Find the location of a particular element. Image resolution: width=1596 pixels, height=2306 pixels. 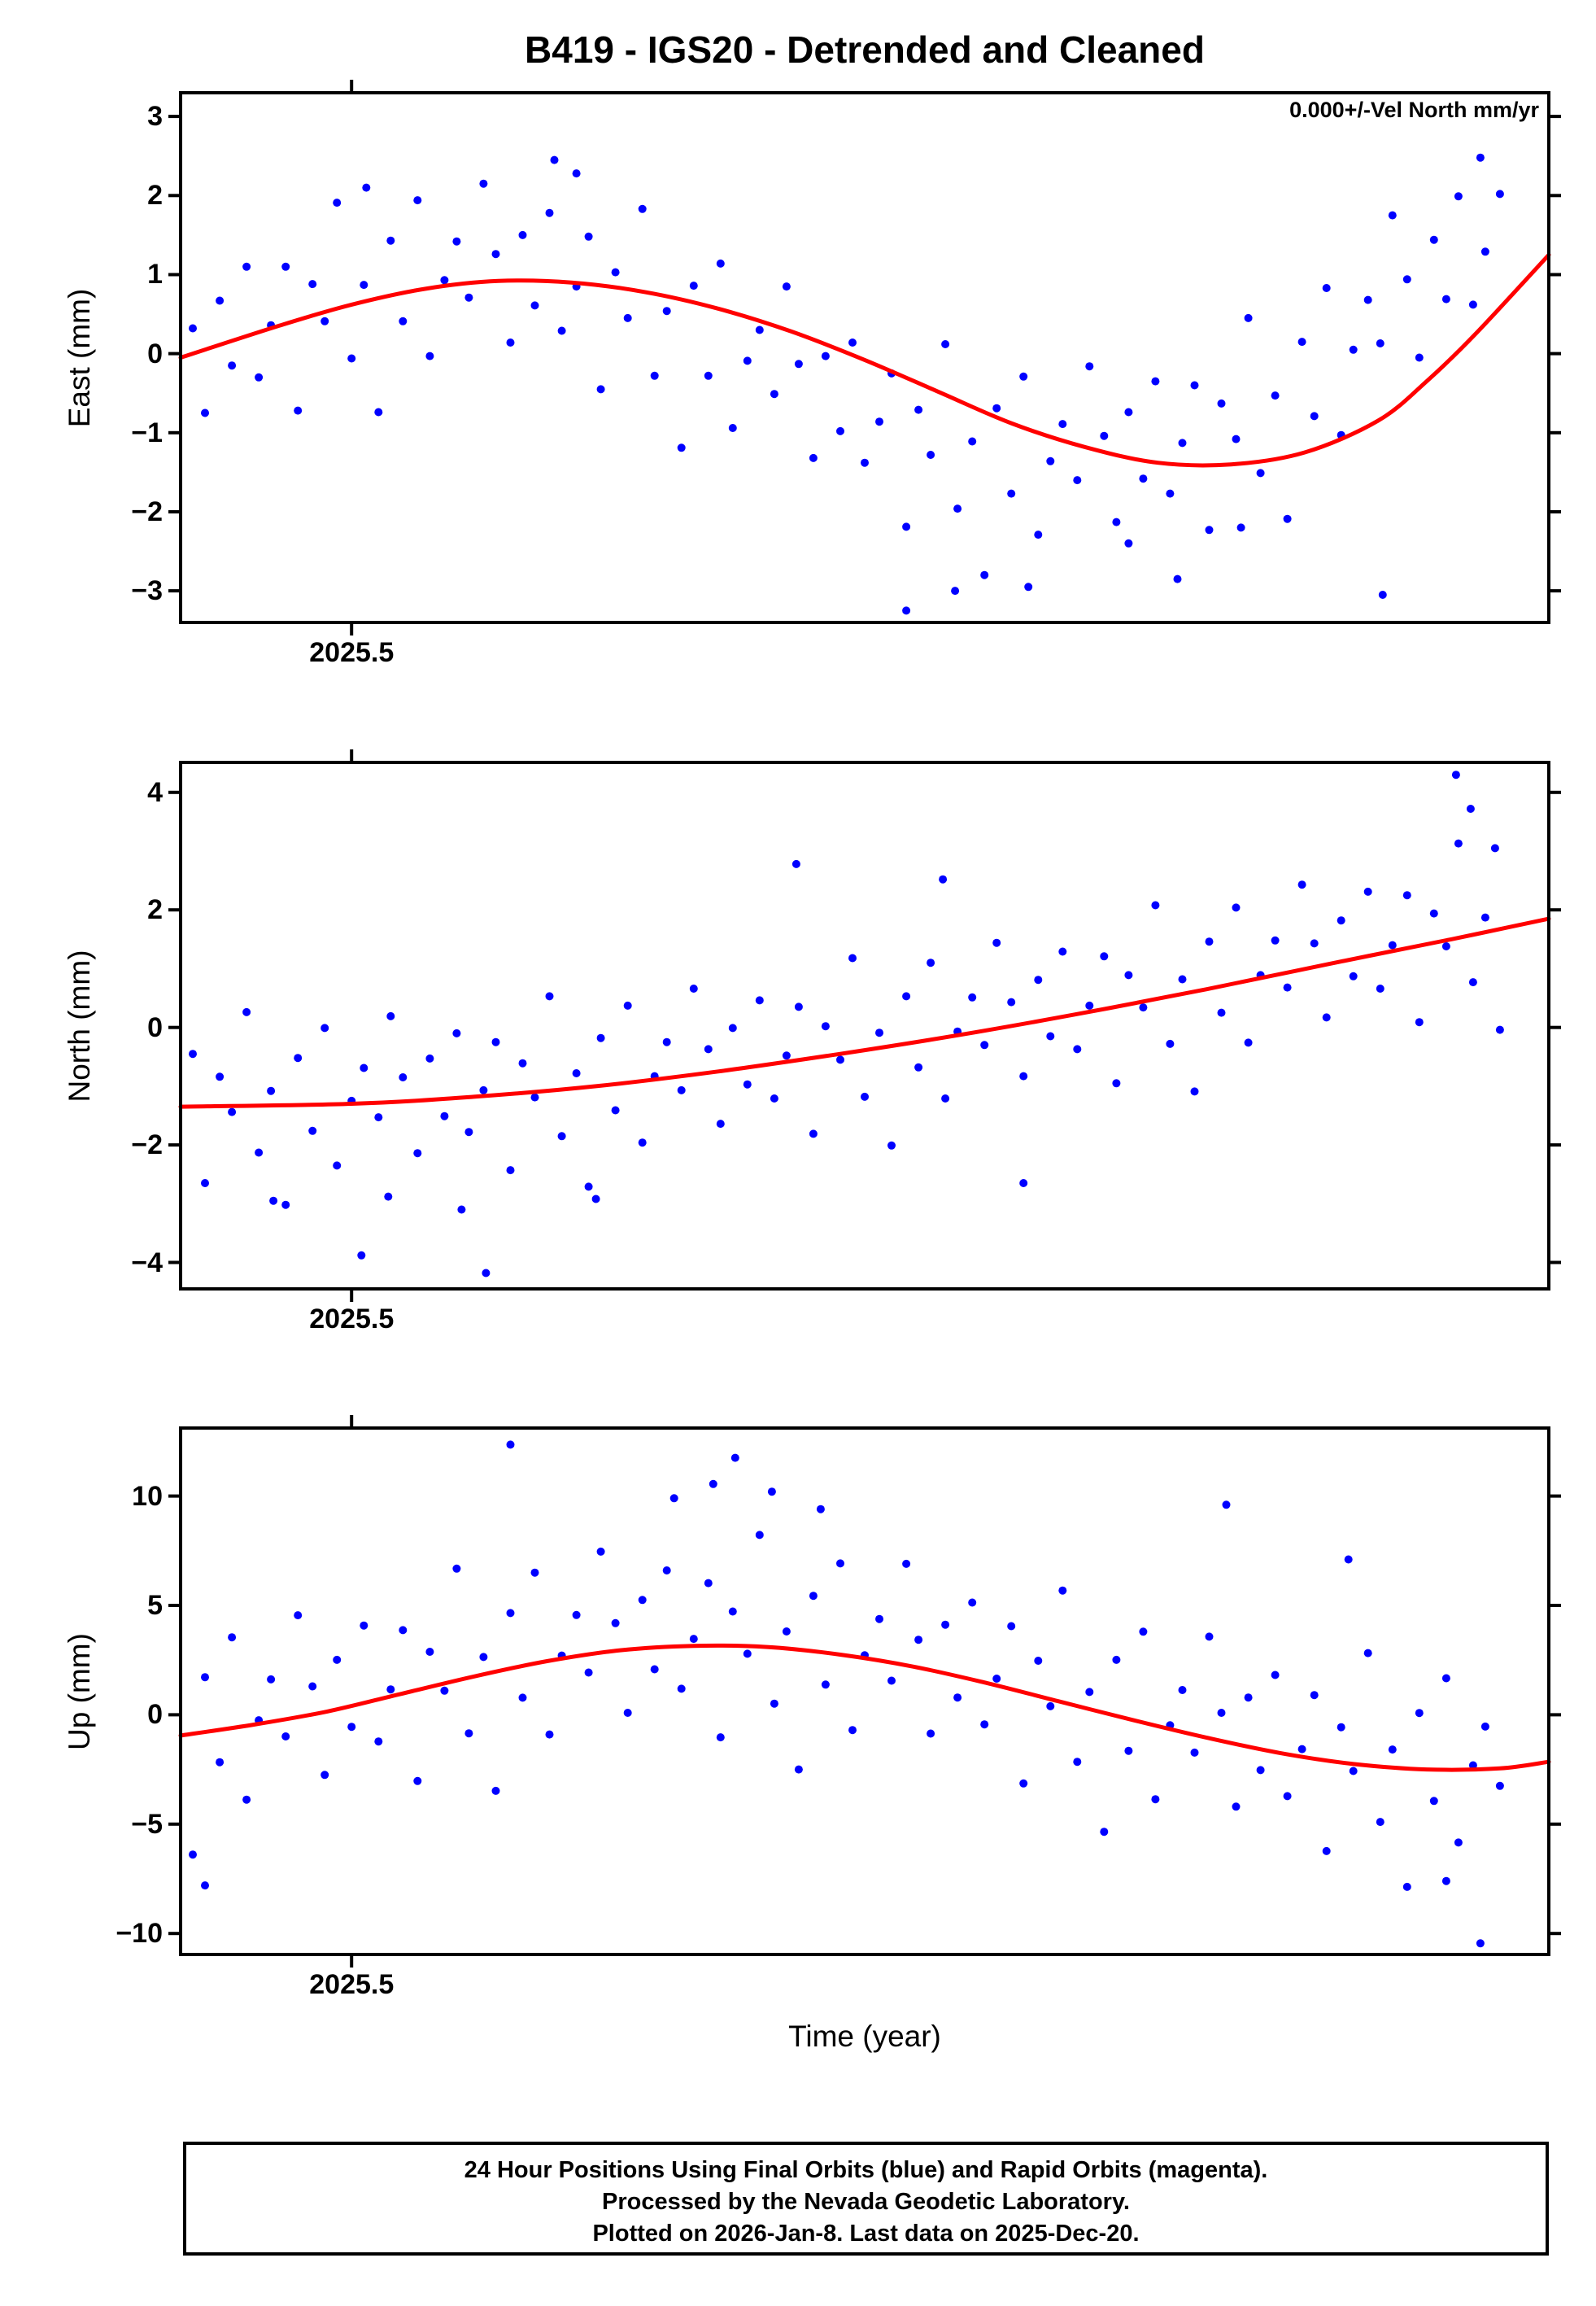

y-tick-label: −4 is located at coordinates (147, 1262).